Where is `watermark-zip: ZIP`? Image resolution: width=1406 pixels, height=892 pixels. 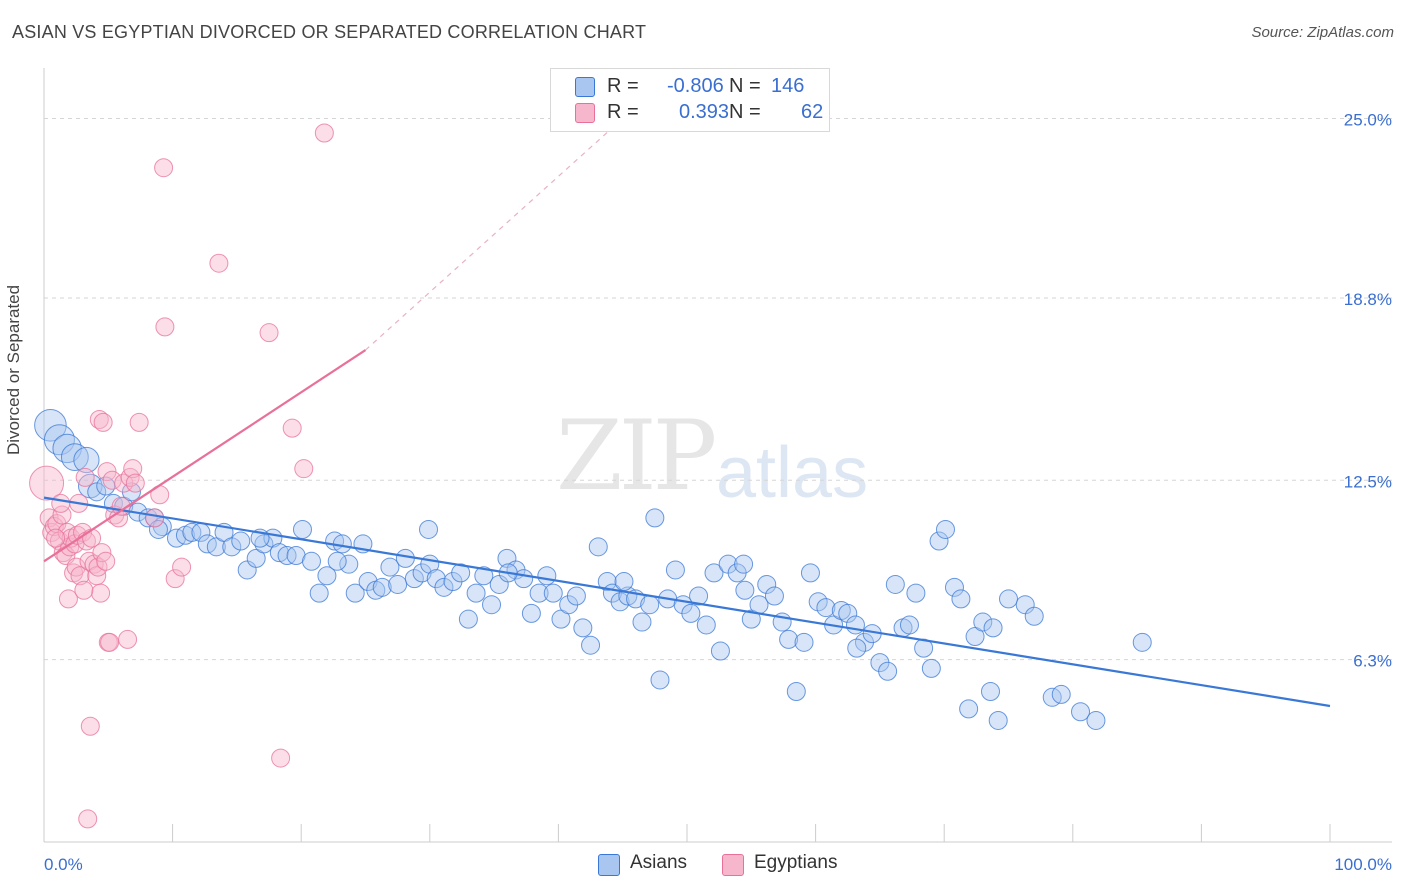 watermark-zip: ZIP is located at coordinates (636, 456).